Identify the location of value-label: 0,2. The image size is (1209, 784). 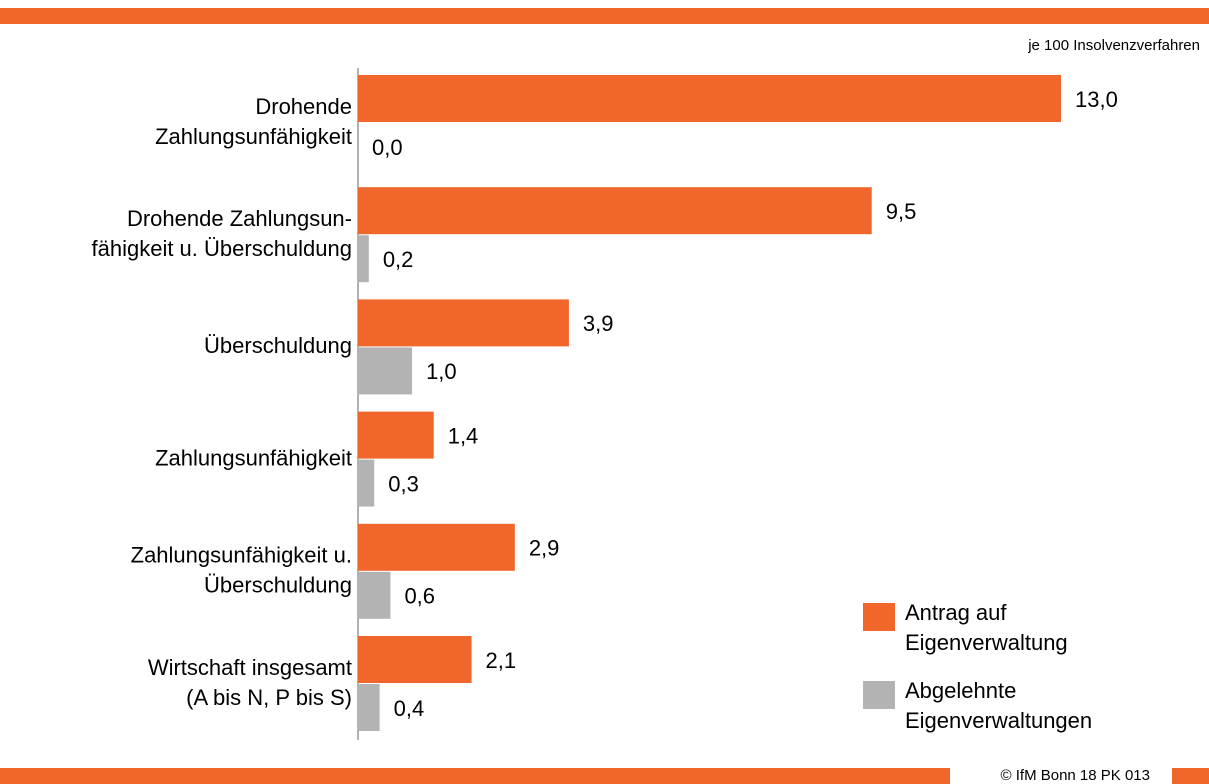
(398, 259).